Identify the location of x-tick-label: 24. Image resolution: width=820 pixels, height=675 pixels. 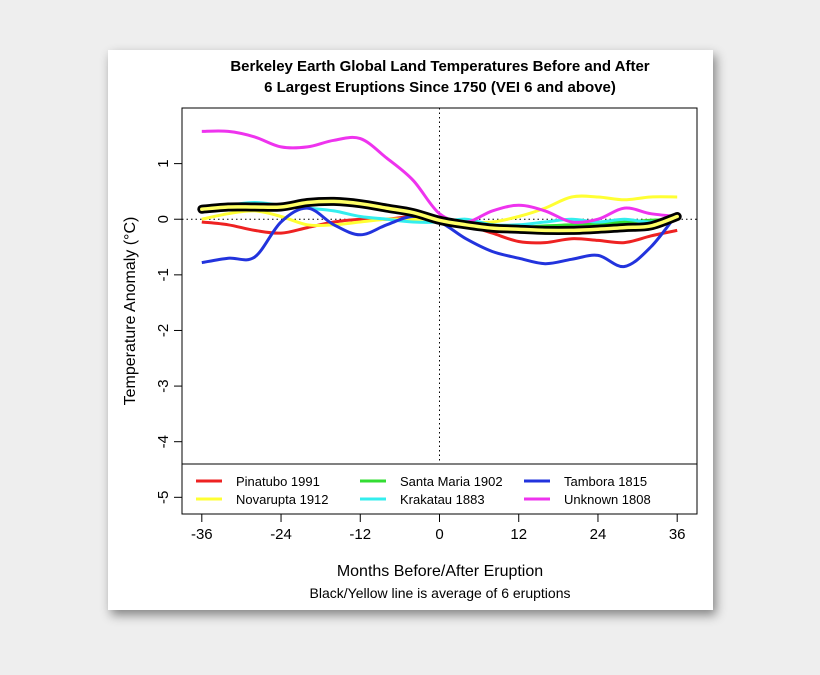
(598, 534).